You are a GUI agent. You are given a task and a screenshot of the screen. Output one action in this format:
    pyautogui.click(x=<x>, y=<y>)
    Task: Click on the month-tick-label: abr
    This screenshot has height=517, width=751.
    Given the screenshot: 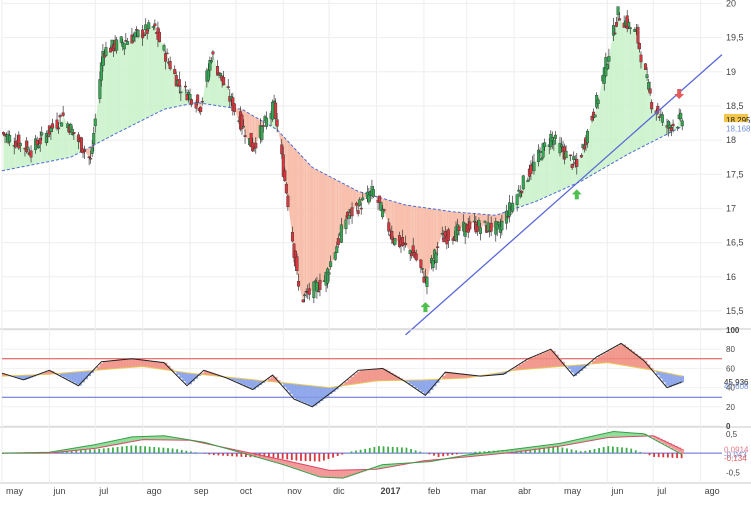 What is the action you would take?
    pyautogui.click(x=524, y=491)
    